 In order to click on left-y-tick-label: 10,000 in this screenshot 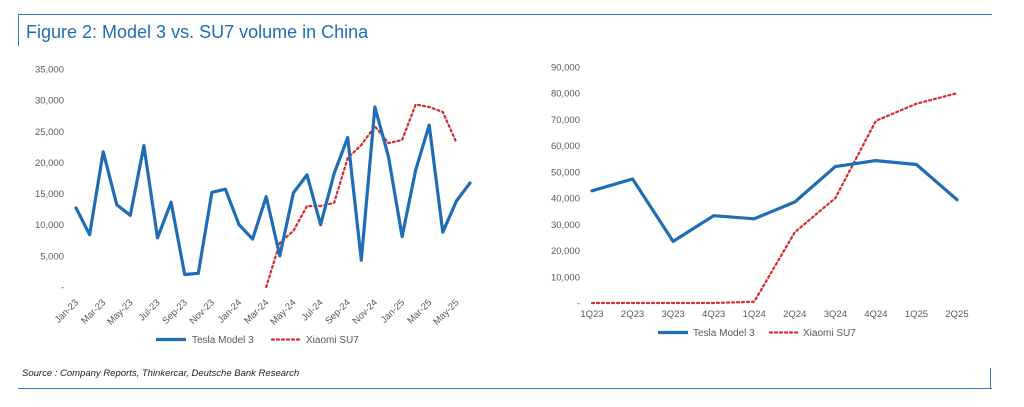, I will do `click(49, 225)`.